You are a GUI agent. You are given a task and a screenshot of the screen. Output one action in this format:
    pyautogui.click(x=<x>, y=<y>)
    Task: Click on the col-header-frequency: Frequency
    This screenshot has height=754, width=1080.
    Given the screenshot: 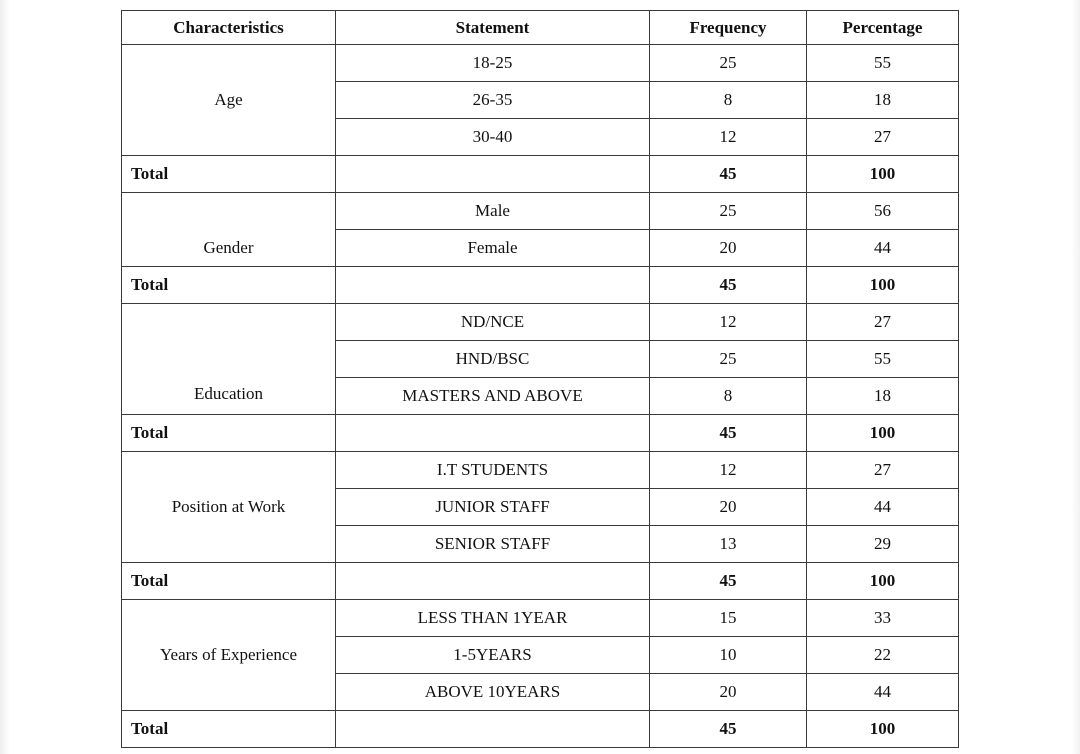 What is the action you would take?
    pyautogui.click(x=728, y=27)
    